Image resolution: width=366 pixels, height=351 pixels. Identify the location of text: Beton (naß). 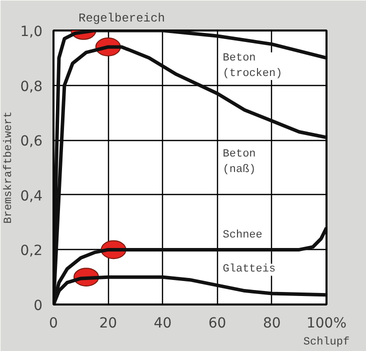
(239, 162).